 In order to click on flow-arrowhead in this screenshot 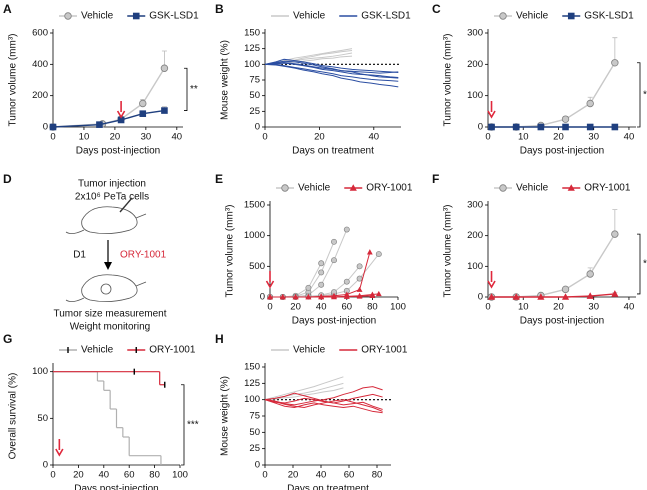, I will do `click(108, 266)`.